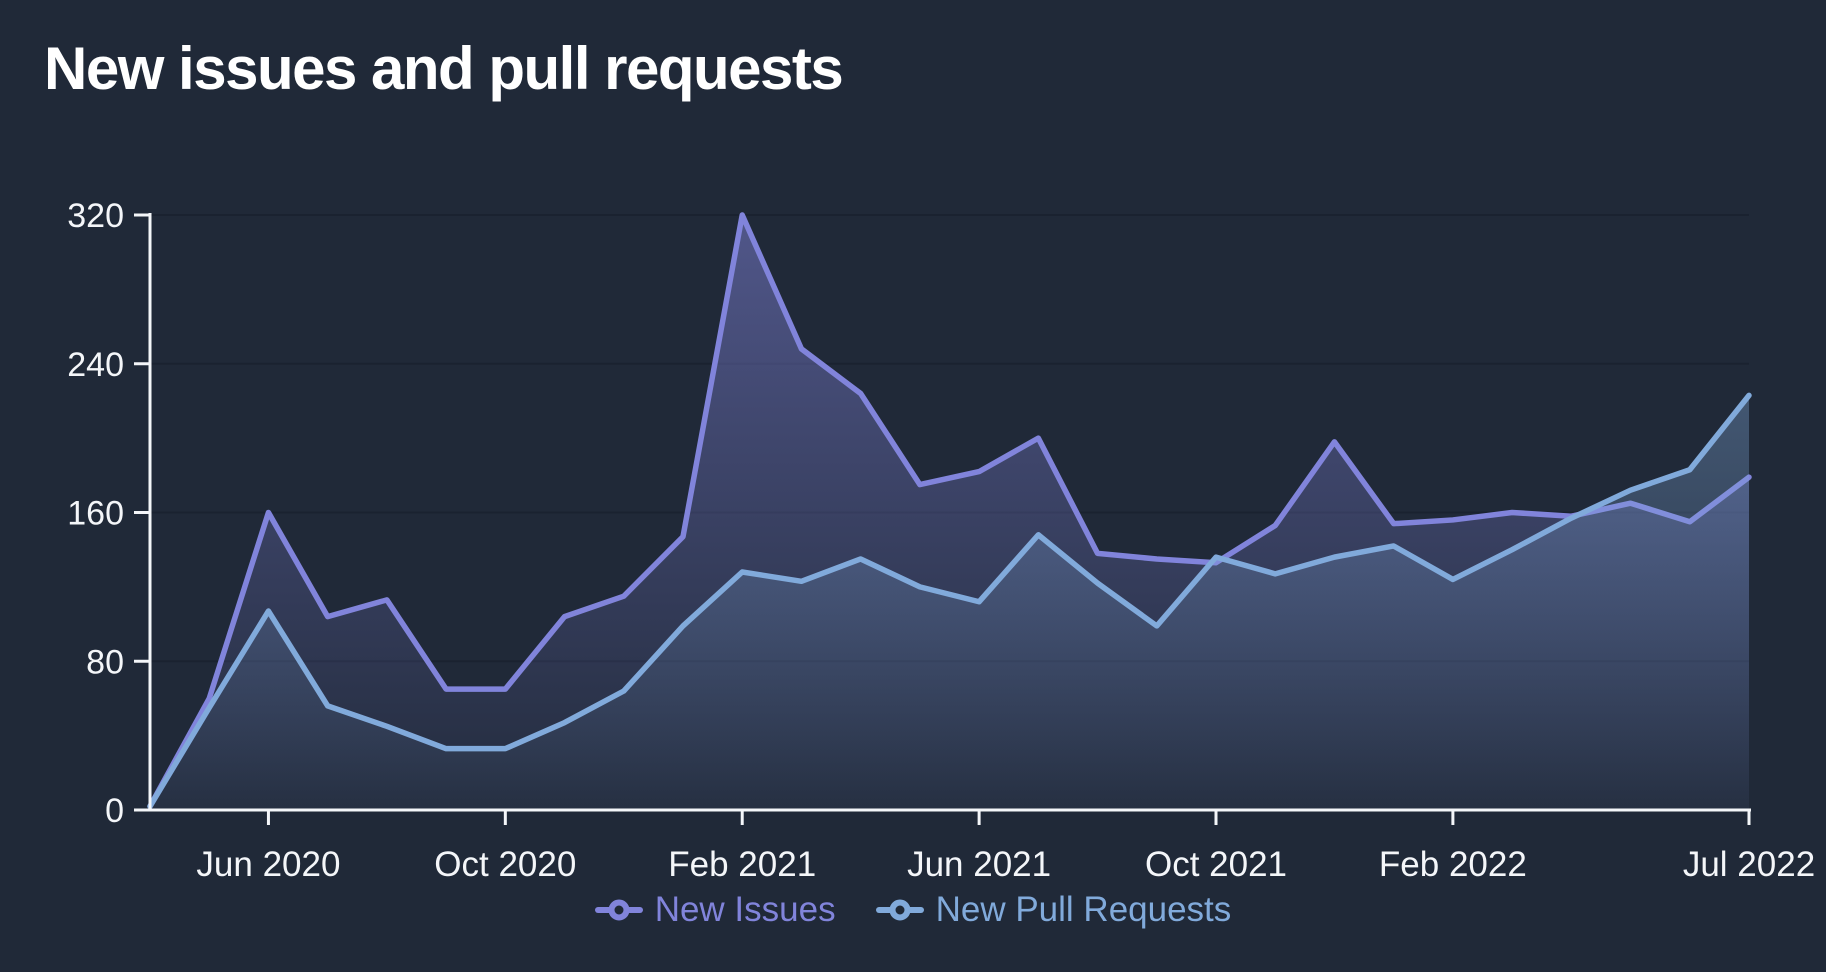 The height and width of the screenshot is (972, 1826). What do you see at coordinates (268, 864) in the screenshot?
I see `x-axis-label: Jun 2020` at bounding box center [268, 864].